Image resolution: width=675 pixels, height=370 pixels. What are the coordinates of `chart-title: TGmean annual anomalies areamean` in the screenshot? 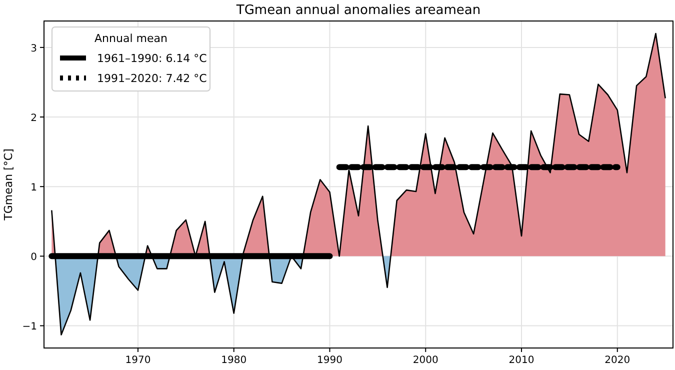 It's located at (358, 10).